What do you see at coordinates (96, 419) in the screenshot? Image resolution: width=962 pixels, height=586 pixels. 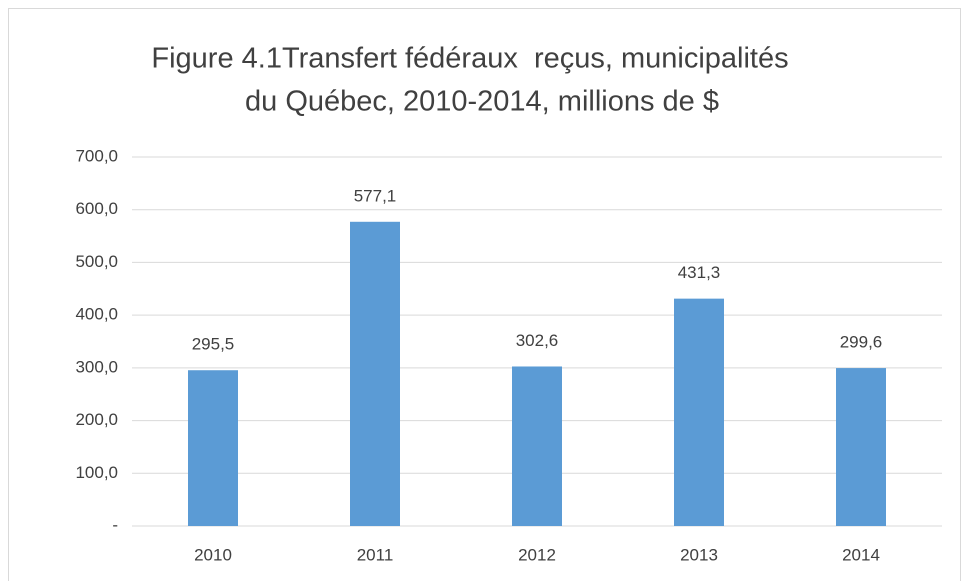 I see `y-tick-label: 200,0` at bounding box center [96, 419].